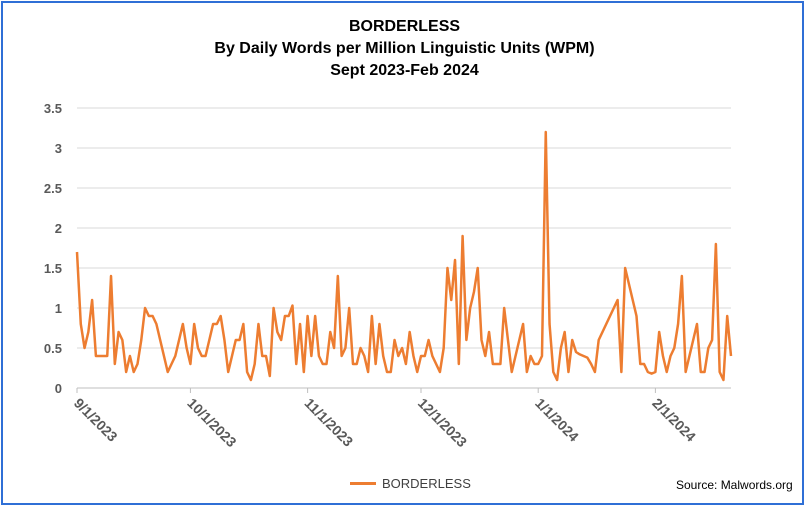  Describe the element at coordinates (363, 483) in the screenshot. I see `legend-swatch` at that location.